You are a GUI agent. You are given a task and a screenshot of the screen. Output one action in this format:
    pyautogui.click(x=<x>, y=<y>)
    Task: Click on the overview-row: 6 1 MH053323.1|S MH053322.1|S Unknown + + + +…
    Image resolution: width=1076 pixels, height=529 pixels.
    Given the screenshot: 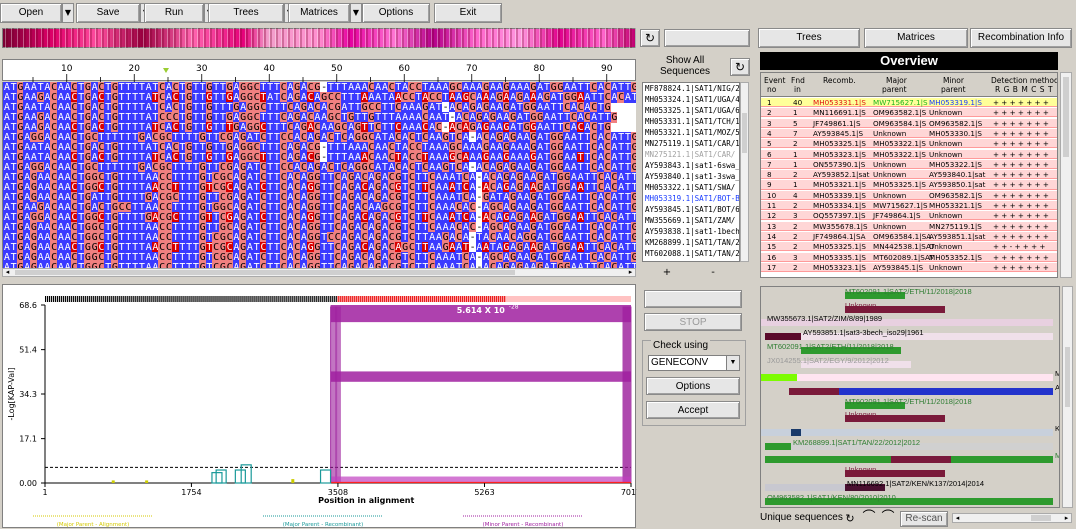 What is the action you would take?
    pyautogui.click(x=909, y=154)
    